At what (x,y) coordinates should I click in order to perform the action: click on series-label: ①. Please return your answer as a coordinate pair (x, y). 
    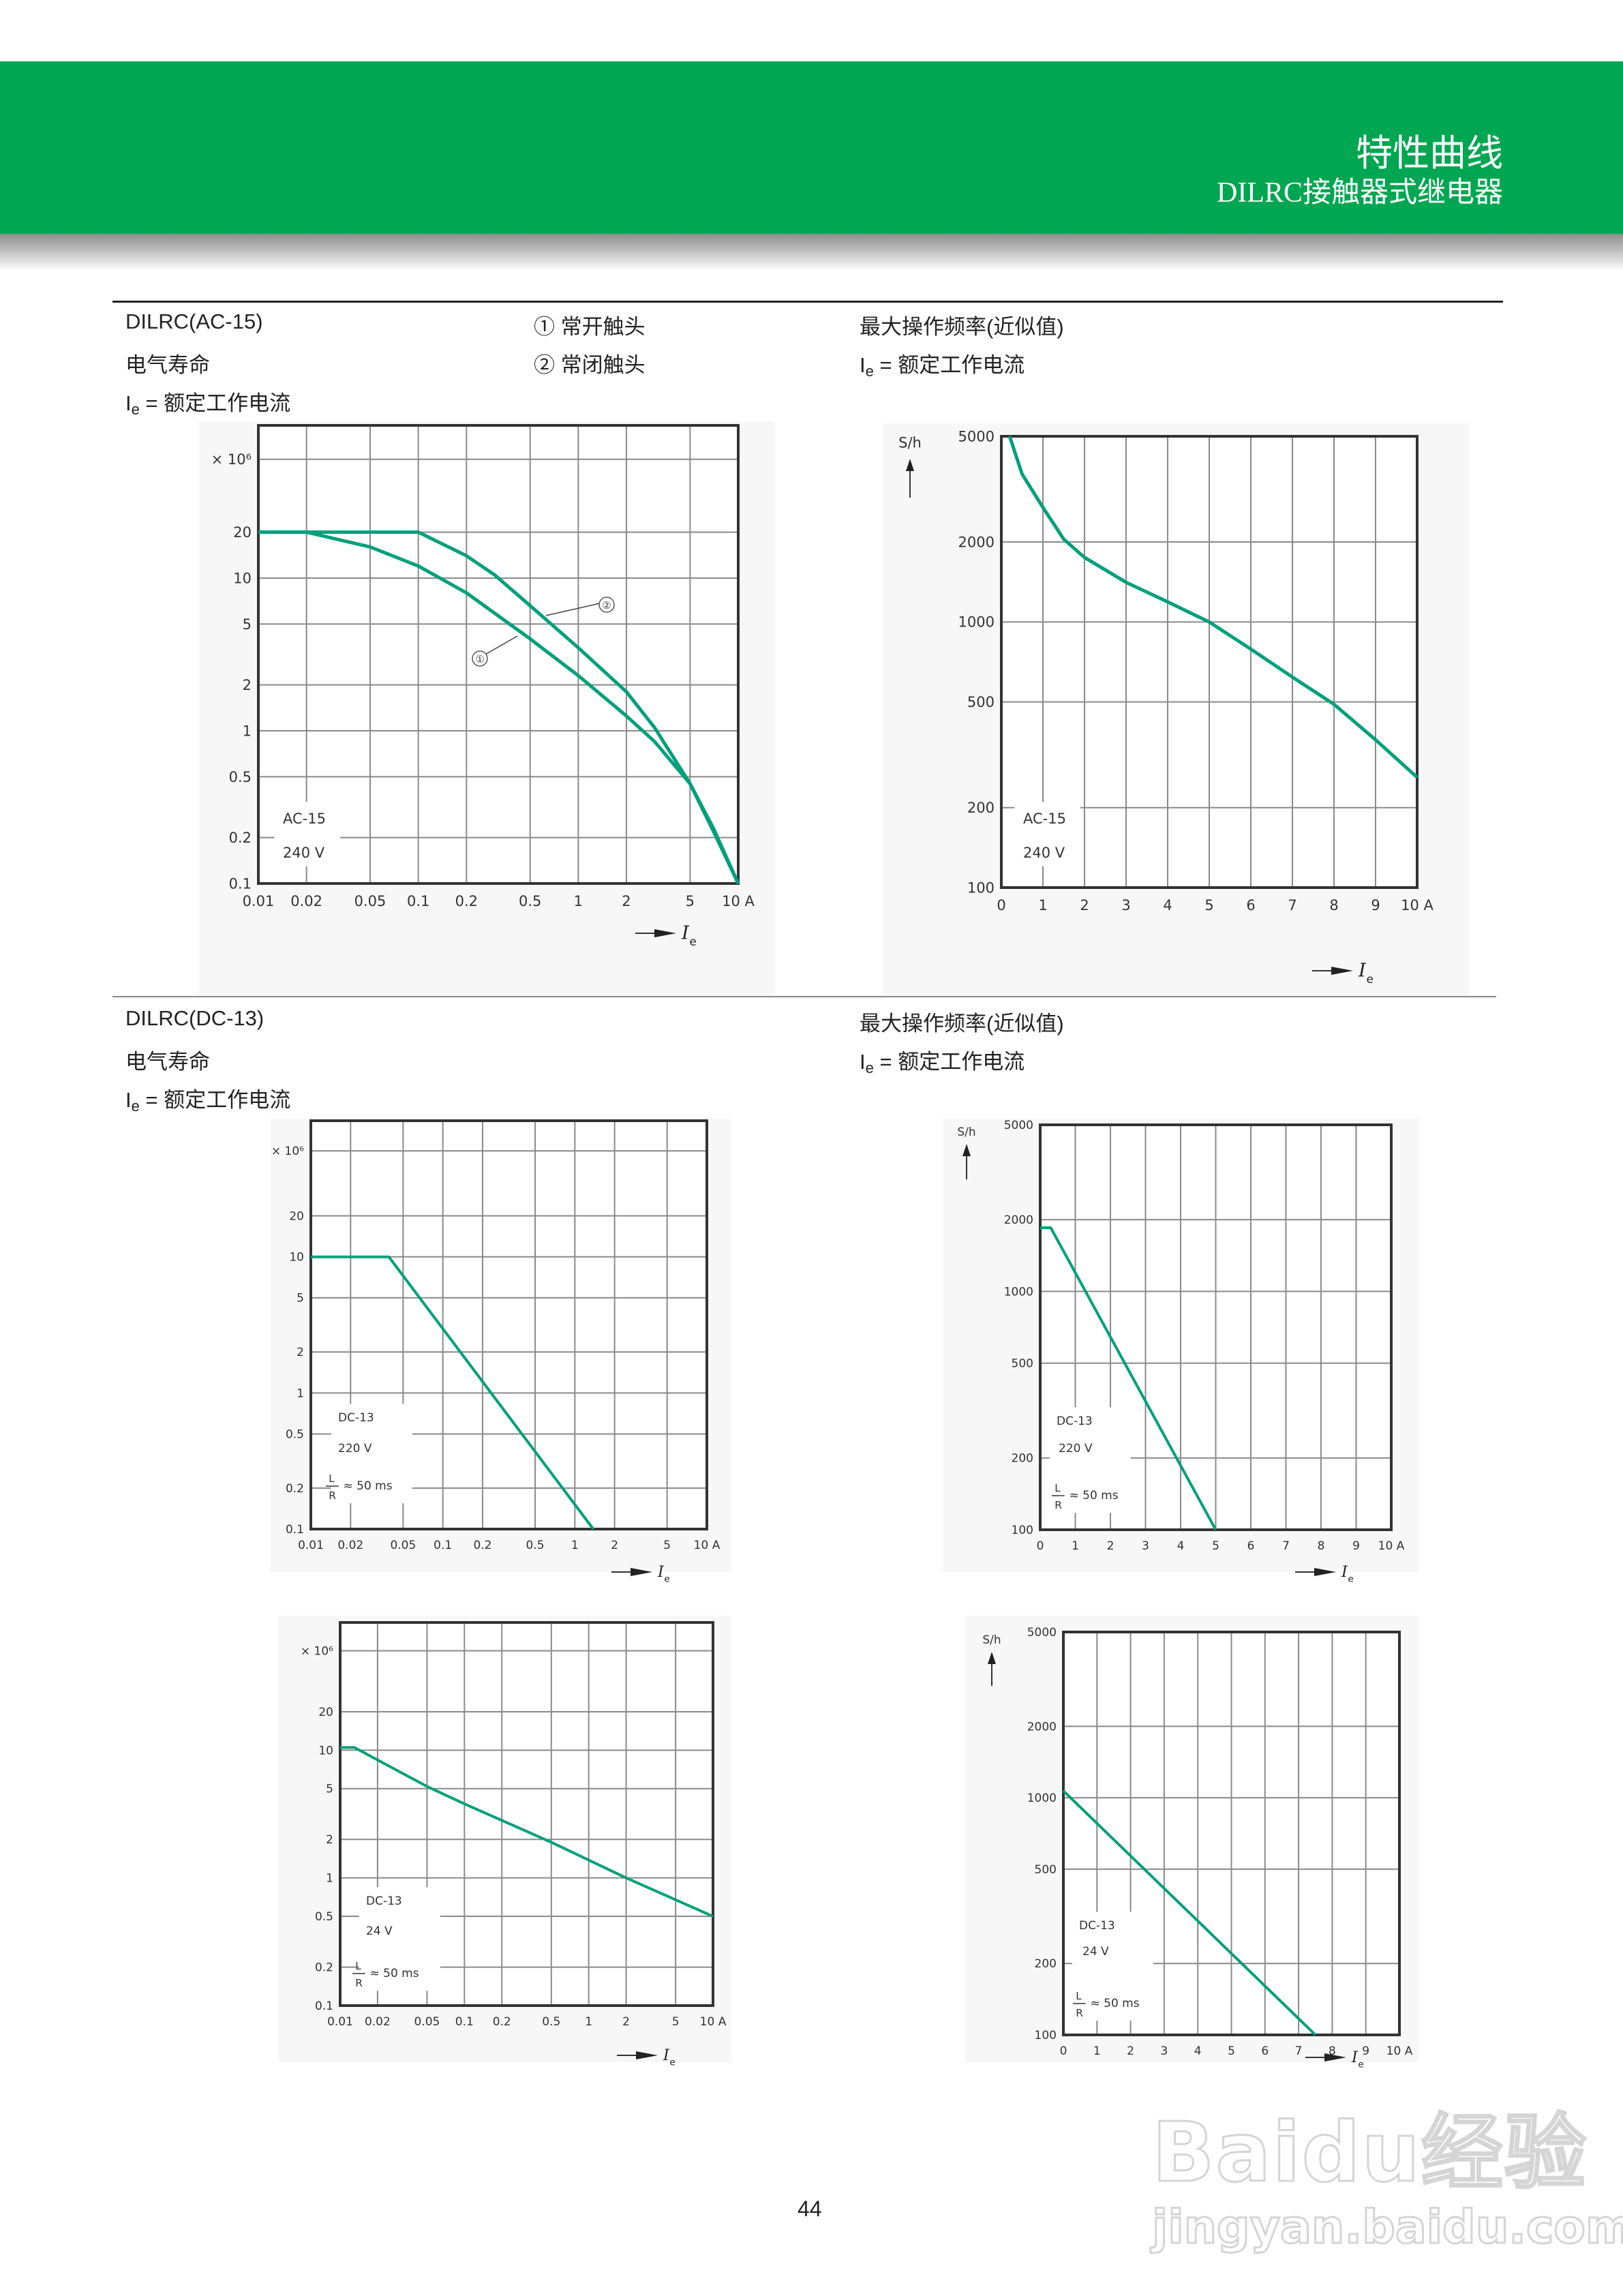
    Looking at the image, I should click on (479, 659).